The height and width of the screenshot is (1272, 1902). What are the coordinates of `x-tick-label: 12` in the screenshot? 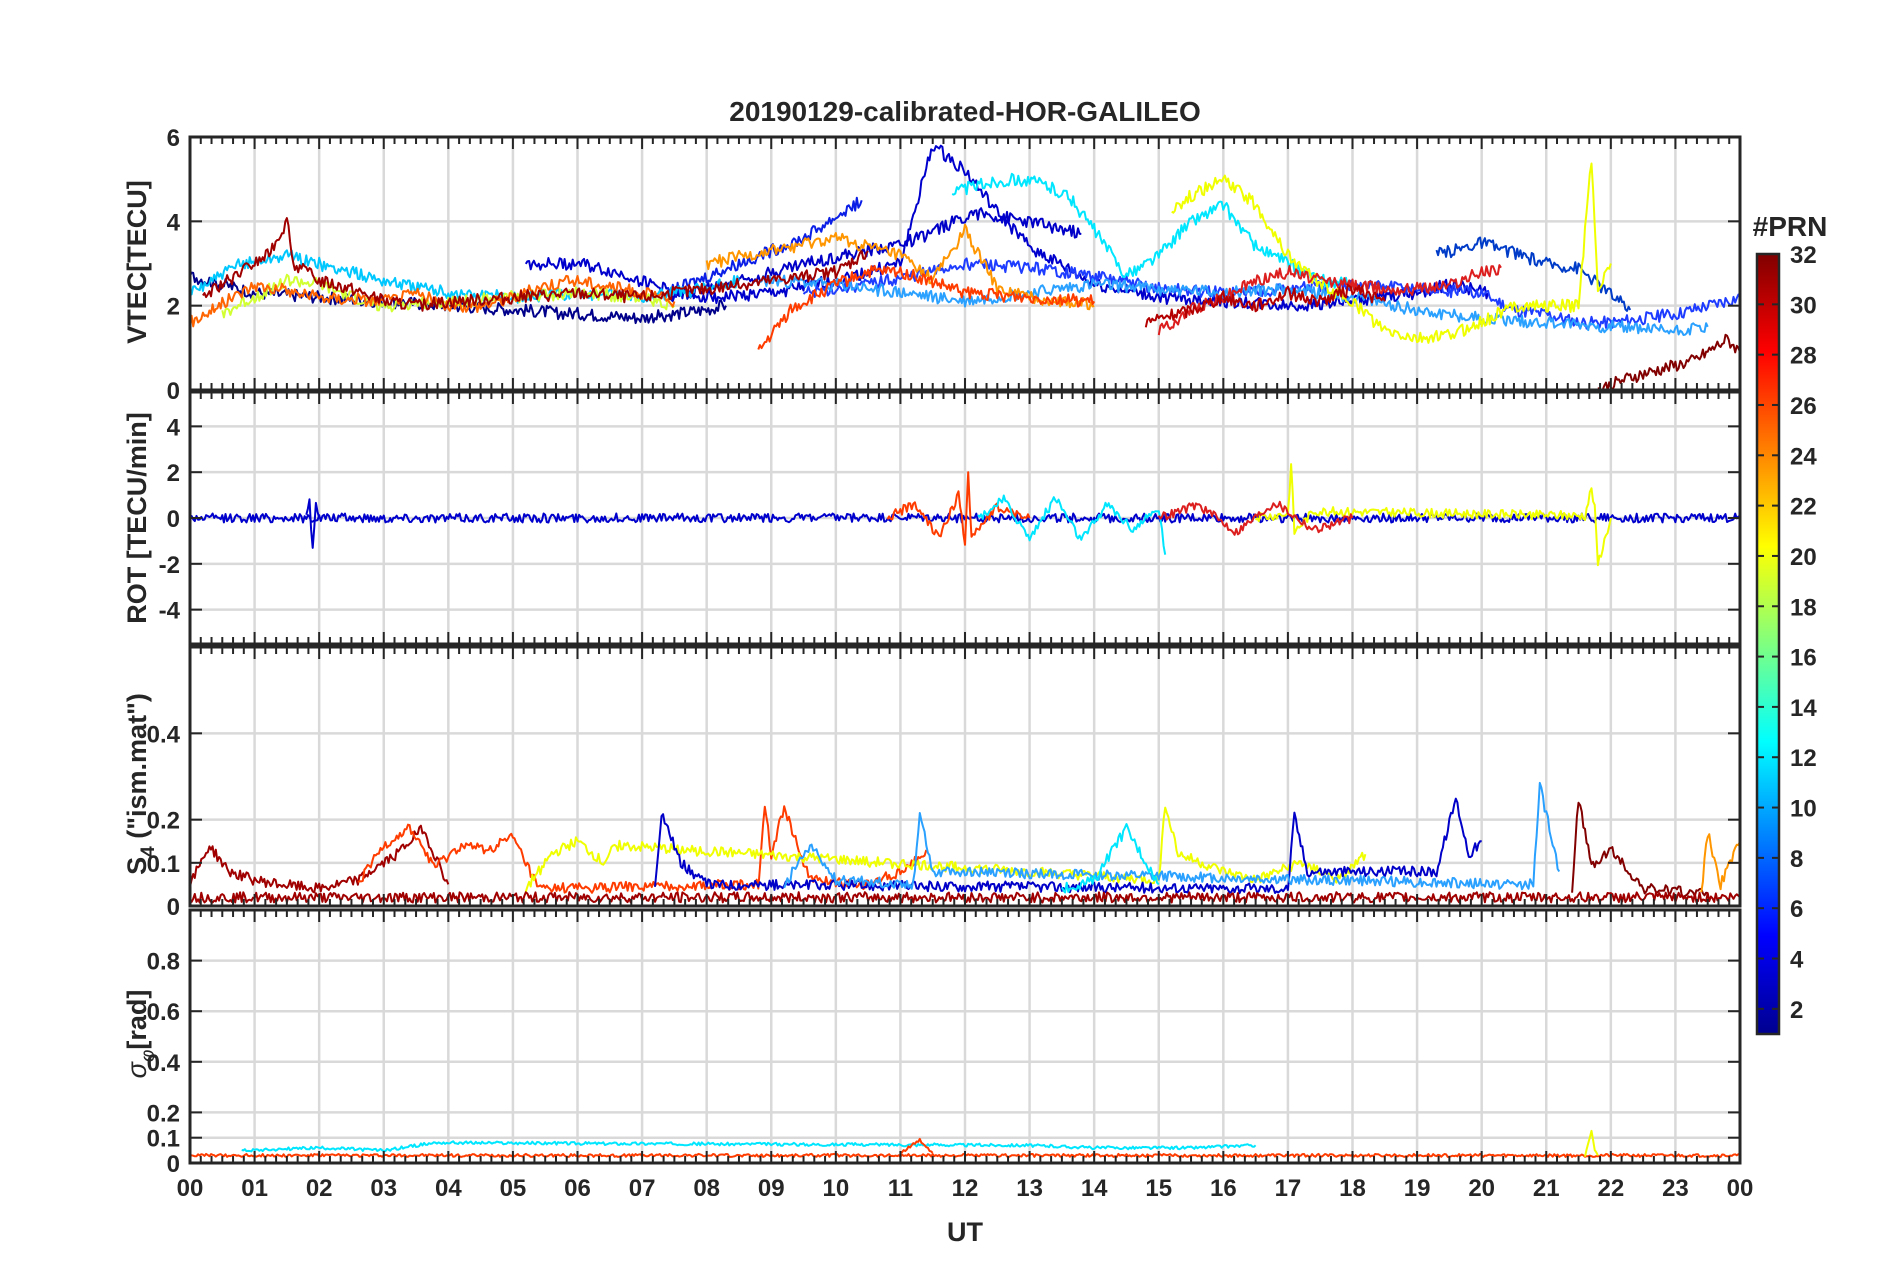 It's located at (965, 1188).